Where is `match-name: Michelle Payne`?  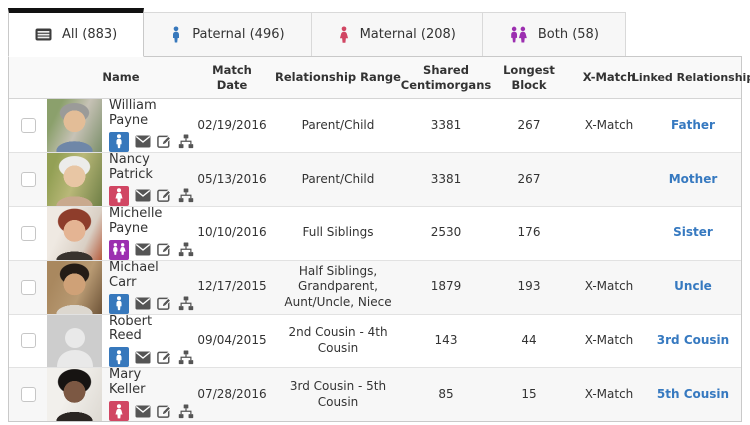 match-name: Michelle Payne is located at coordinates (136, 220).